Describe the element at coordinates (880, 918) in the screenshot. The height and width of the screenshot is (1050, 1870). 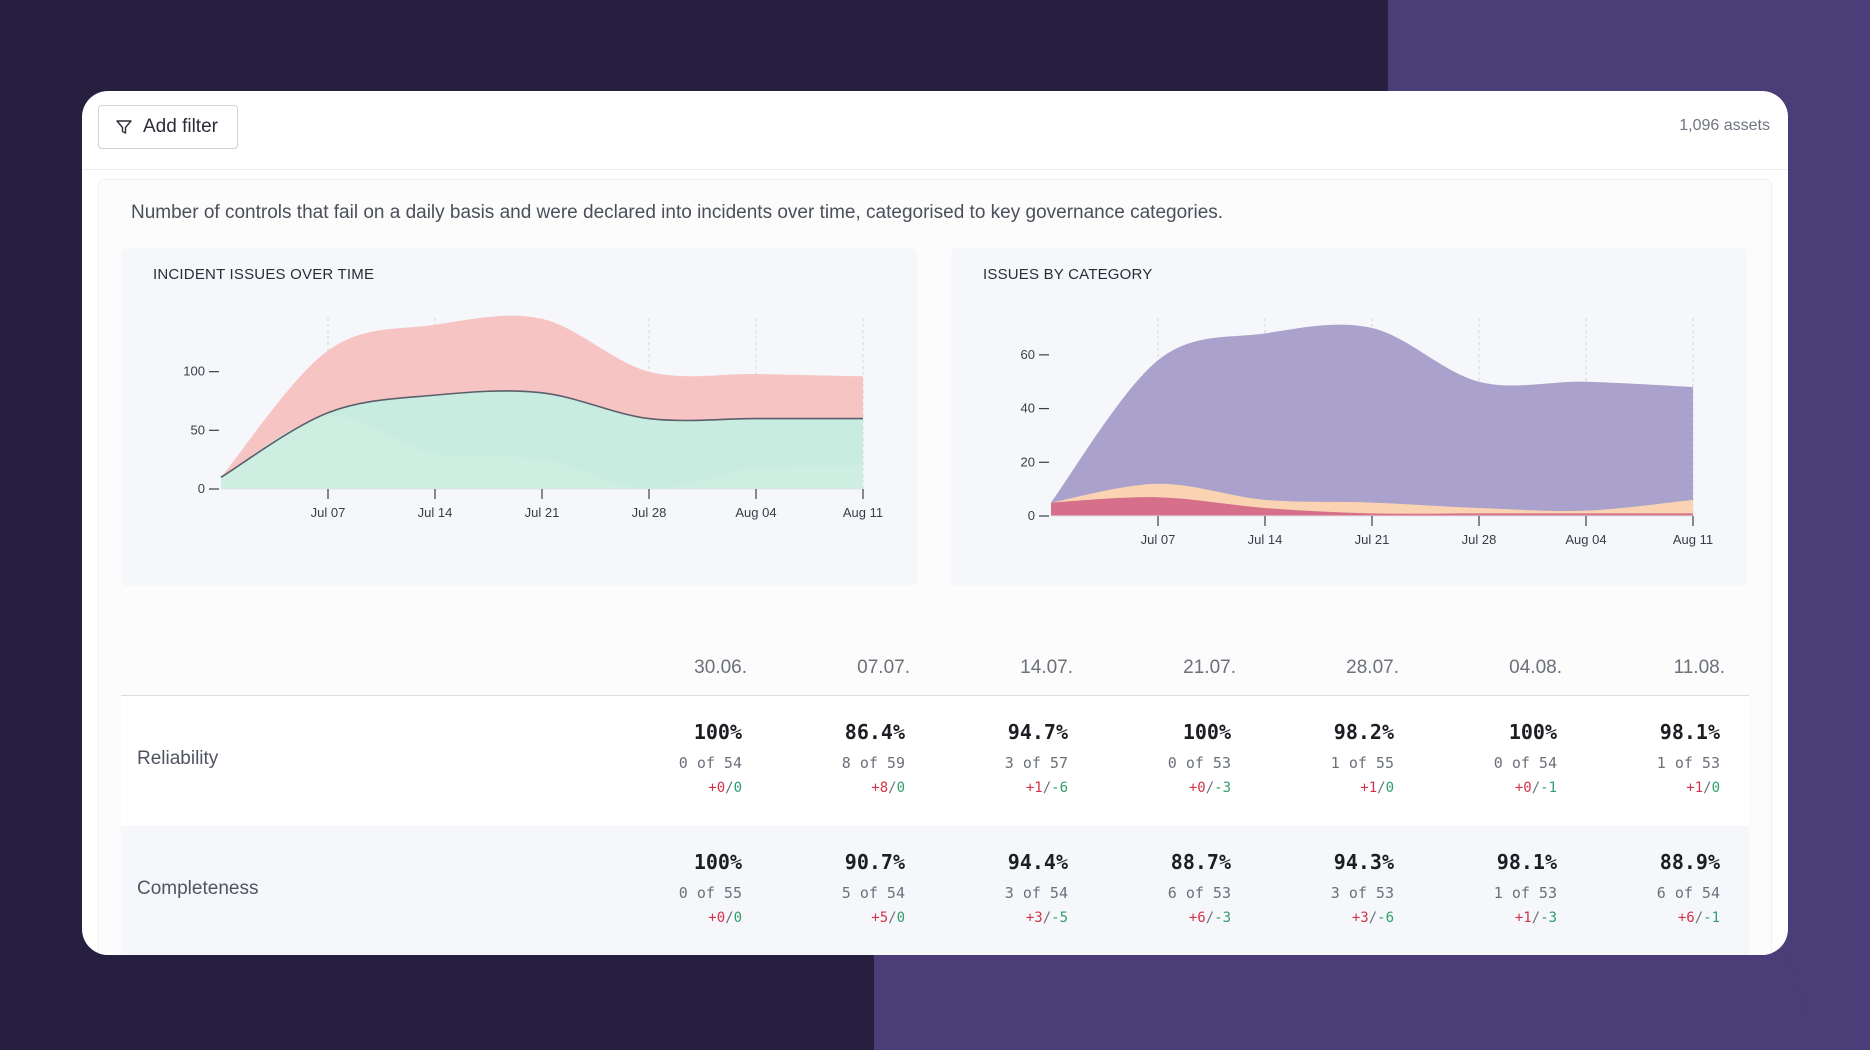
I see `delta-added: +5` at that location.